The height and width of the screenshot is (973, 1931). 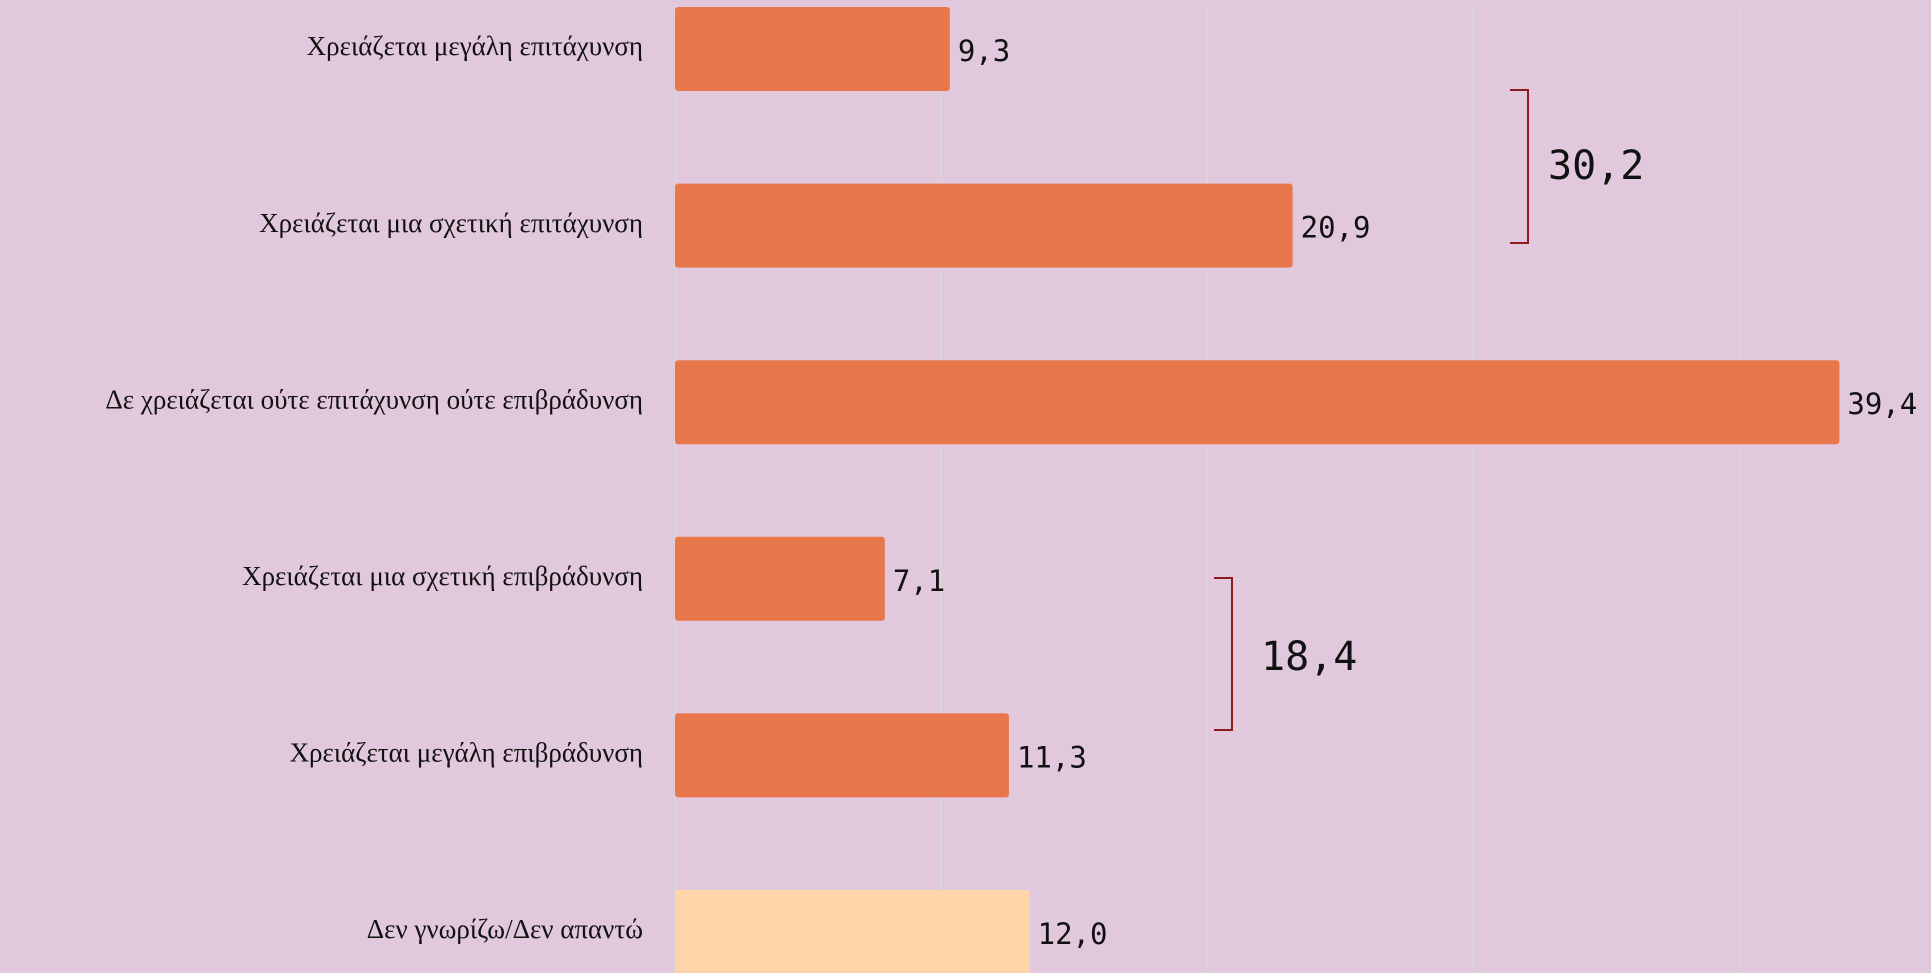 What do you see at coordinates (1336, 228) in the screenshot?
I see `value-label: 20,9` at bounding box center [1336, 228].